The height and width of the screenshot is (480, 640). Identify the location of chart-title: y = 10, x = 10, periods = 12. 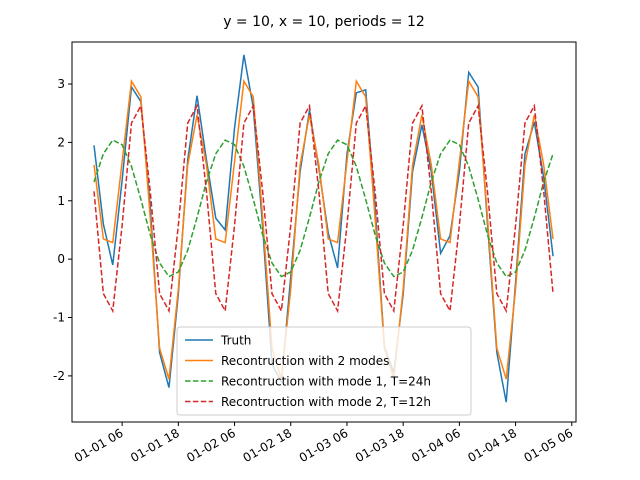
(324, 22).